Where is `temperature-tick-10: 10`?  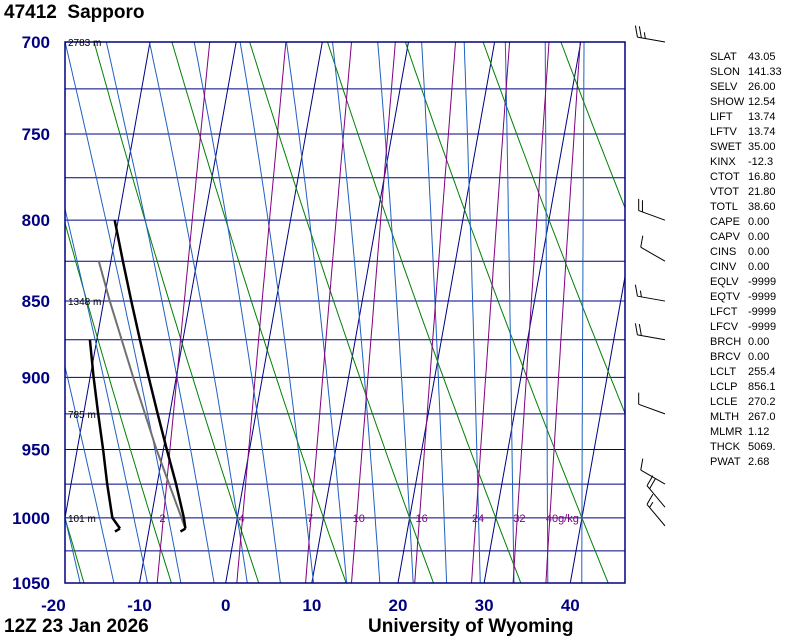
temperature-tick-10: 10 is located at coordinates (311, 605).